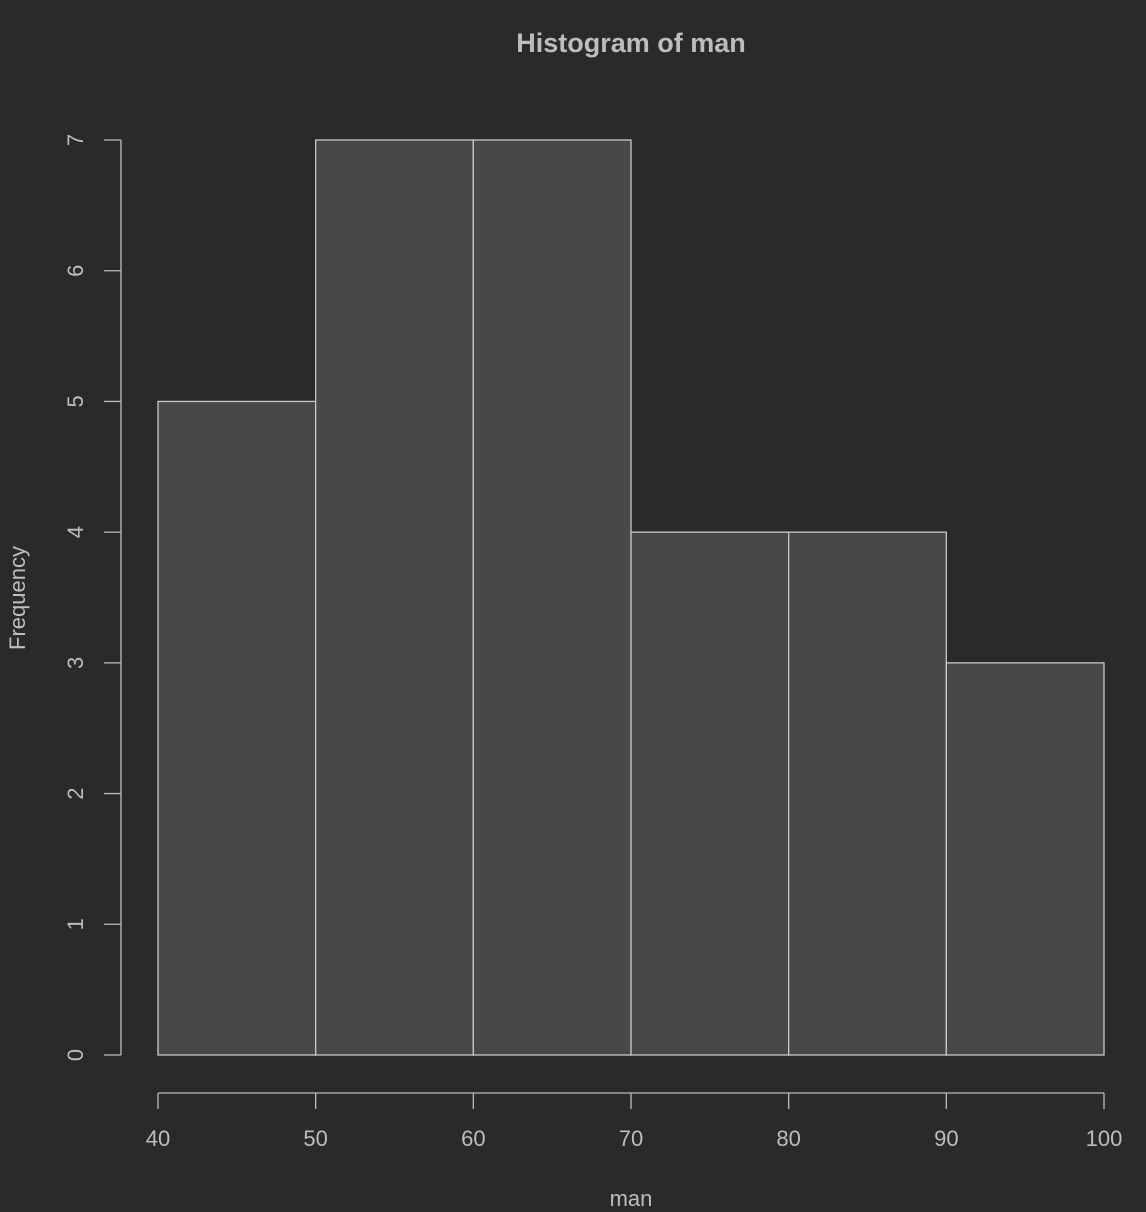 The width and height of the screenshot is (1146, 1212). Describe the element at coordinates (1104, 1138) in the screenshot. I see `x-tick-label: 100` at that location.